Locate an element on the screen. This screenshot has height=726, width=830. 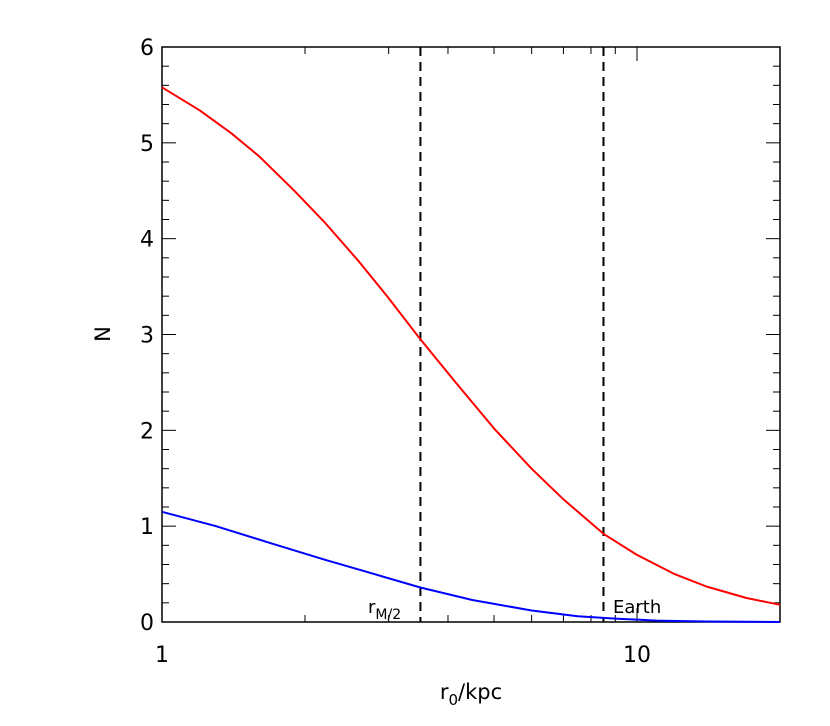
vline-label-earth: Earth is located at coordinates (637, 607).